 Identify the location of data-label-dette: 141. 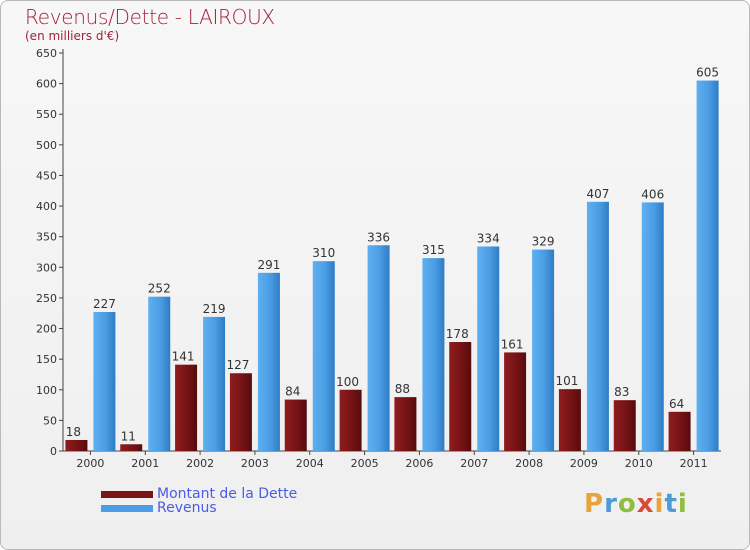
(183, 357).